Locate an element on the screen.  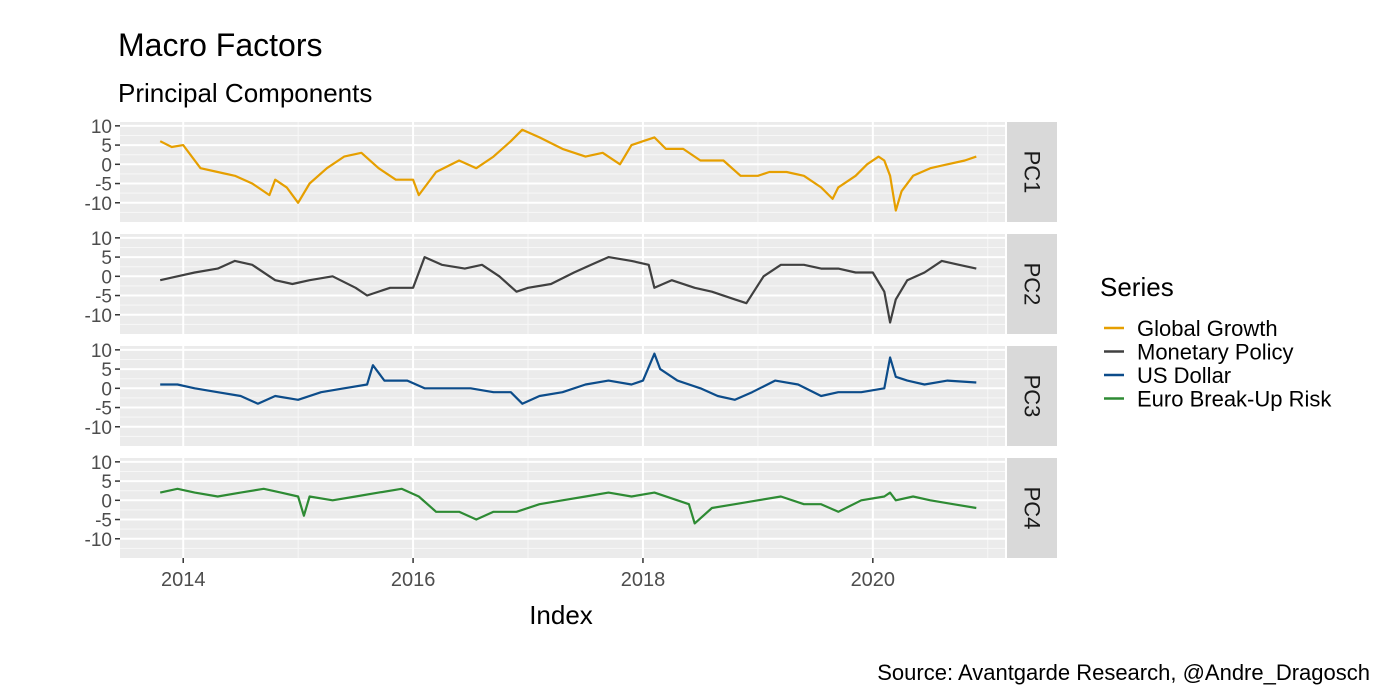
x-tick-label: 2016 is located at coordinates (413, 580).